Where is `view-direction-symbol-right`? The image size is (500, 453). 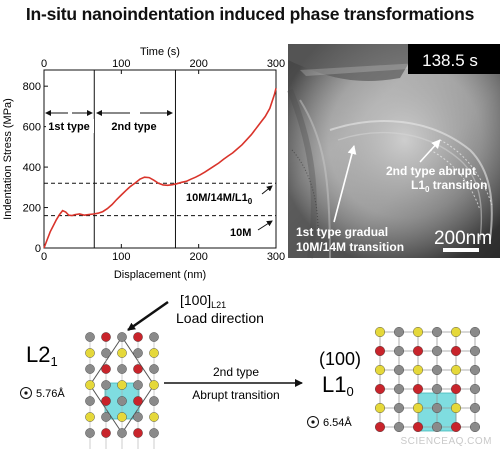 view-direction-symbol-right is located at coordinates (313, 422).